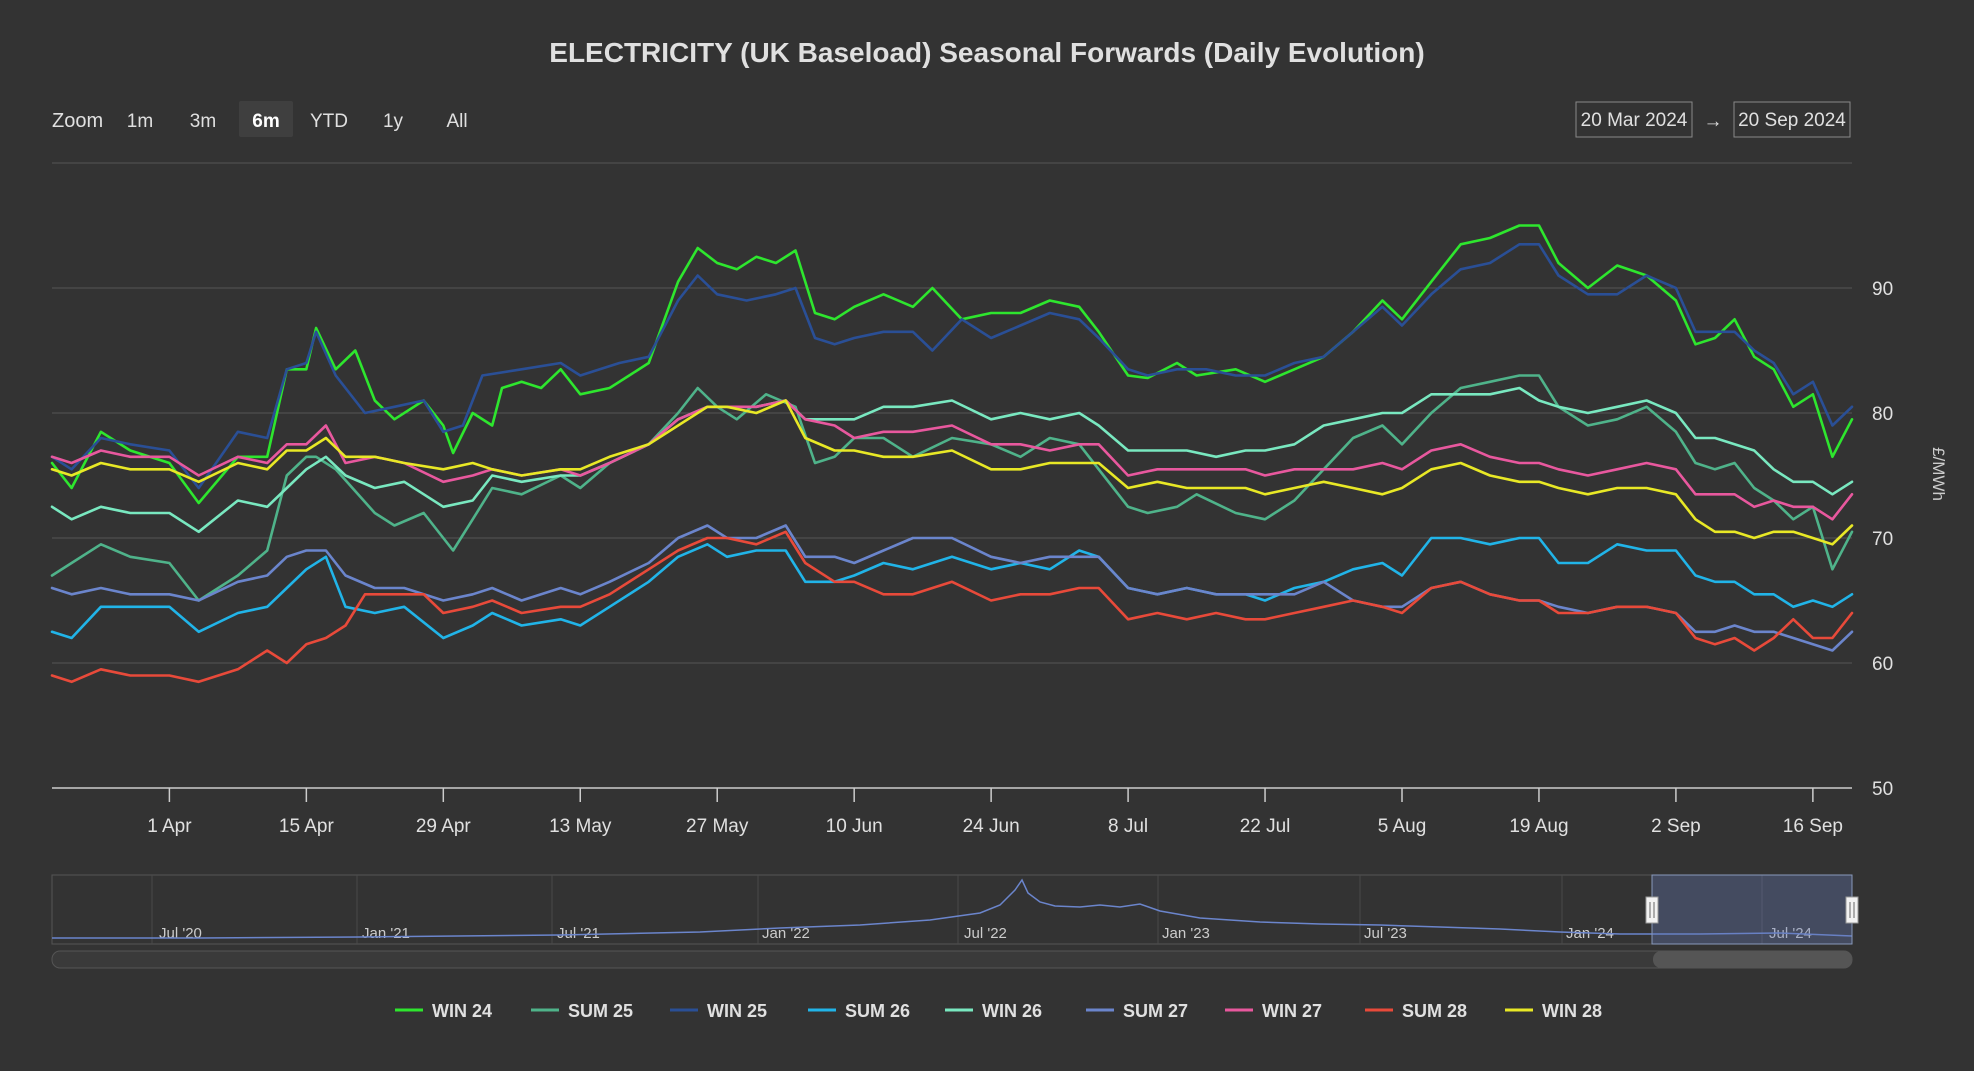 Image resolution: width=1974 pixels, height=1071 pixels. I want to click on x-tick-label: 22 Jul, so click(1265, 826).